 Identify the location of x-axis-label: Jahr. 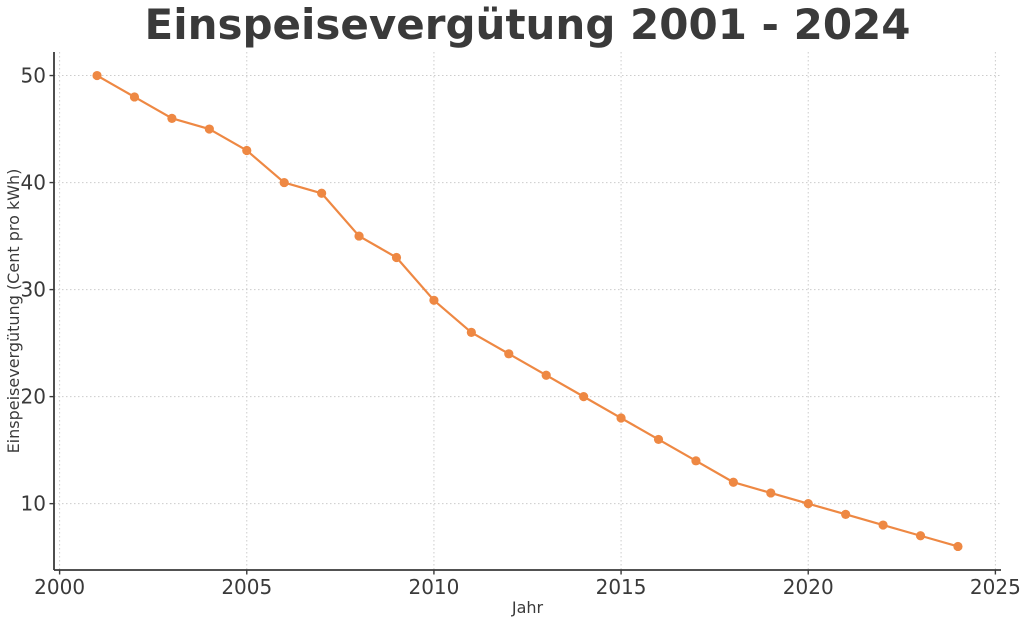
(527, 607).